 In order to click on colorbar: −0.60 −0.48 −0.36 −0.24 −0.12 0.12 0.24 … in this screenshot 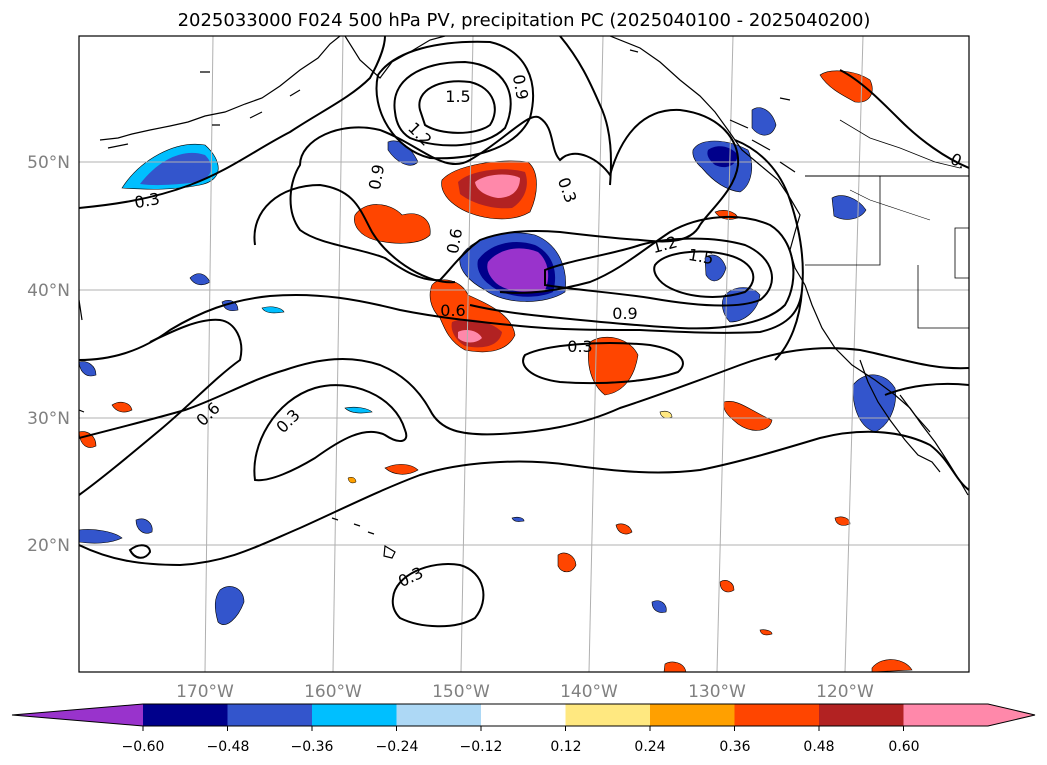, I will do `click(523, 729)`.